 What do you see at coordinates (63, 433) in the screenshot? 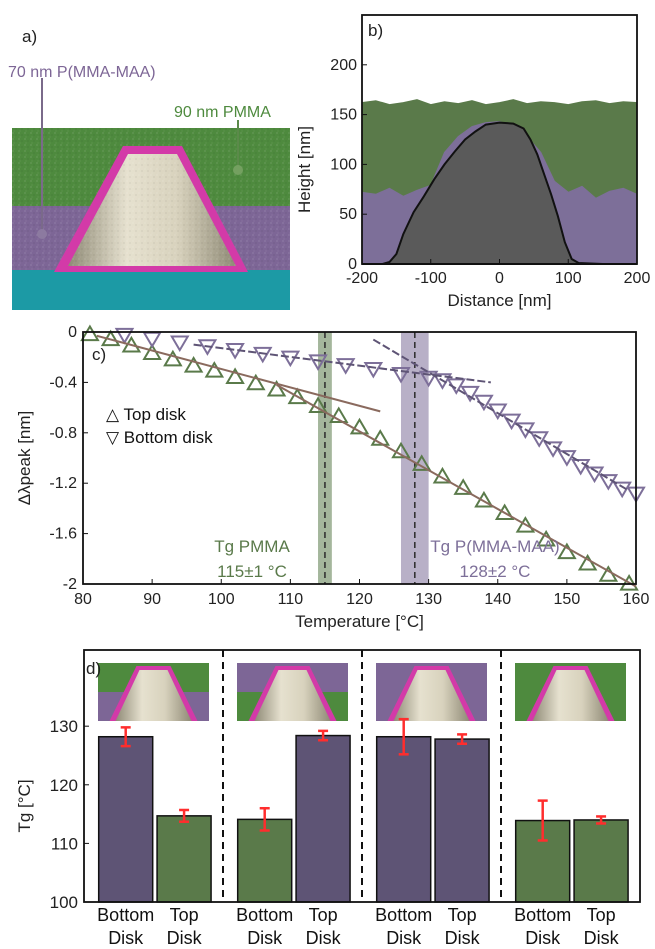
I see `y-tick-label: -0.8` at bounding box center [63, 433].